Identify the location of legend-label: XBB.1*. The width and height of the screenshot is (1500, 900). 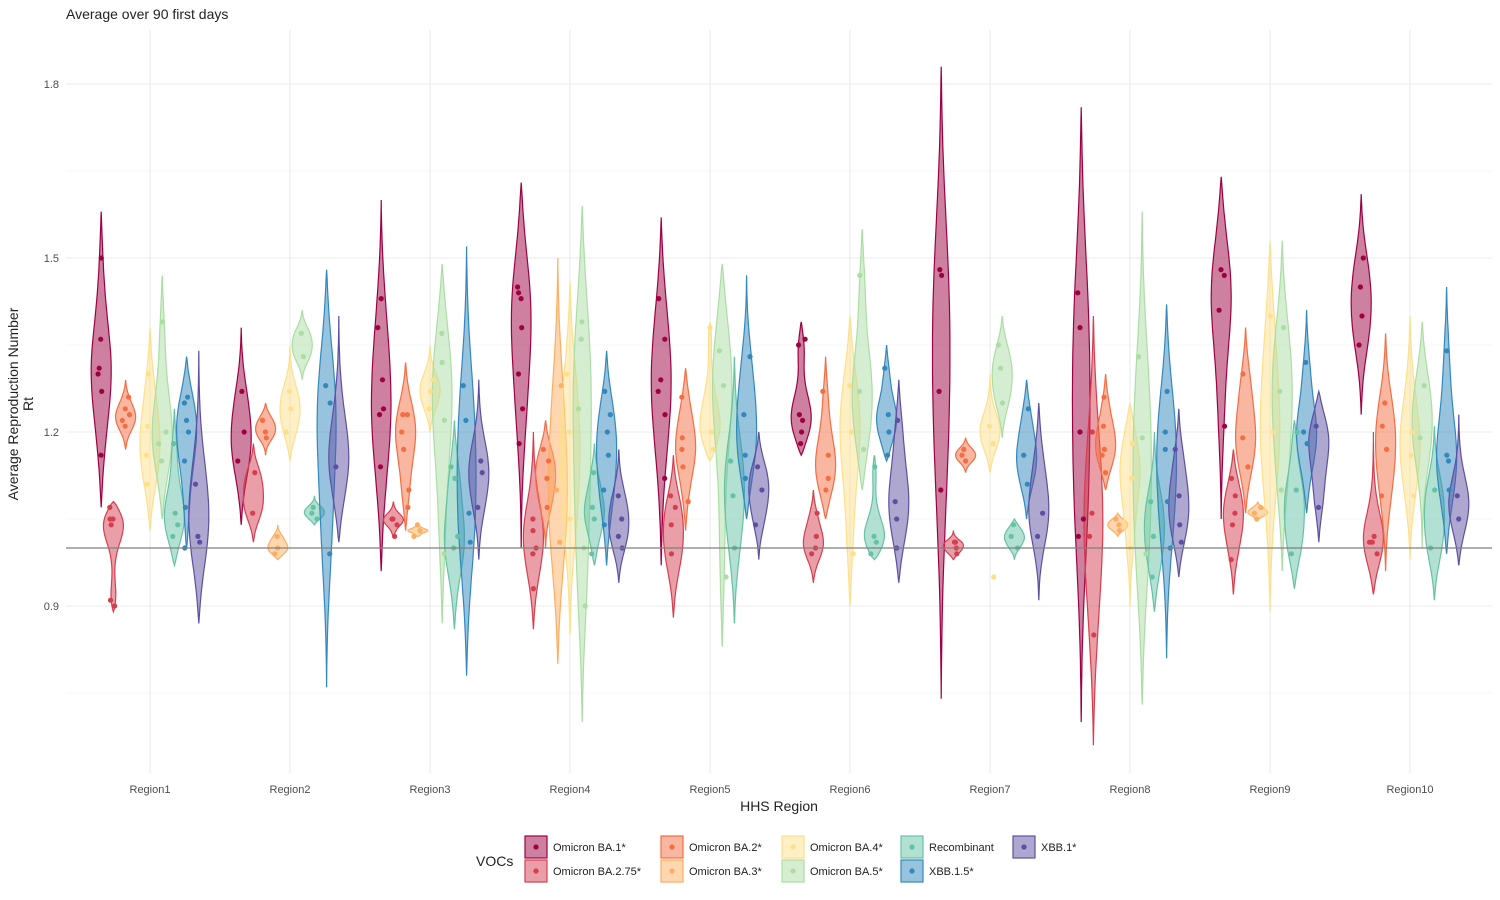
(1059, 848).